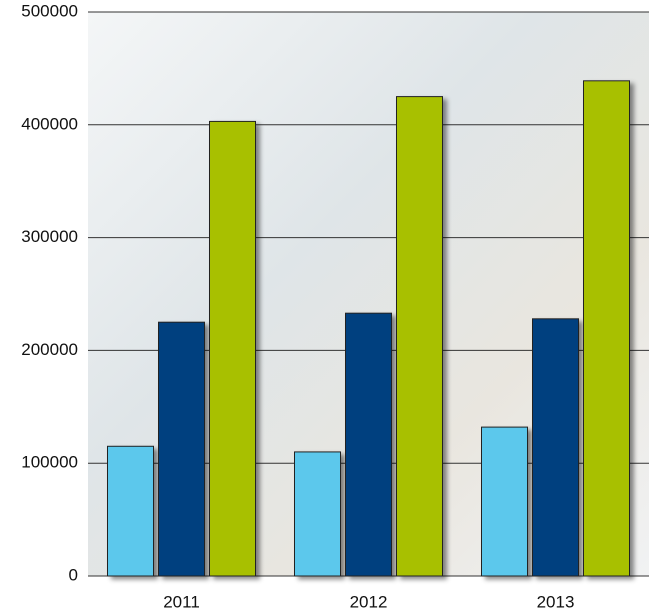 The height and width of the screenshot is (616, 649). Describe the element at coordinates (556, 601) in the screenshot. I see `x-tick-label: 2013` at that location.